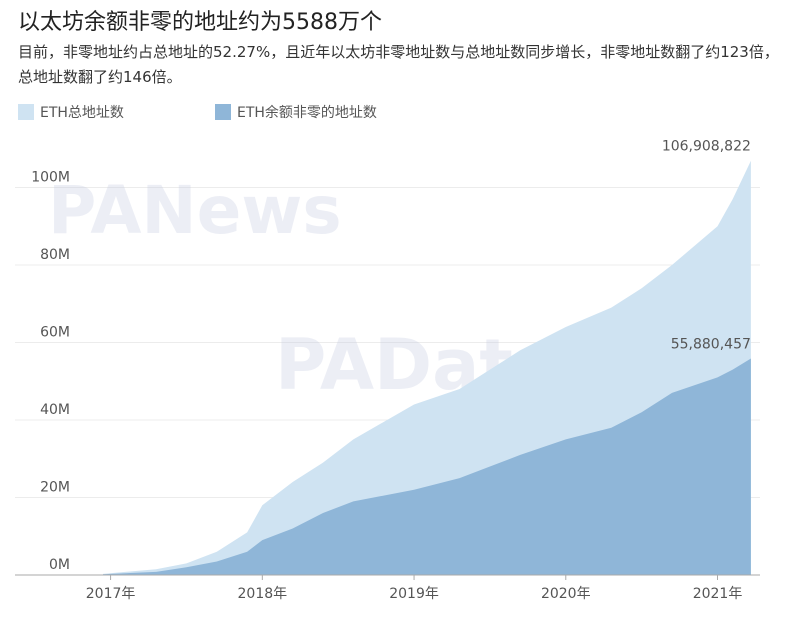 This screenshot has height=625, width=800. What do you see at coordinates (263, 594) in the screenshot?
I see `x-tick-label: 2018年` at bounding box center [263, 594].